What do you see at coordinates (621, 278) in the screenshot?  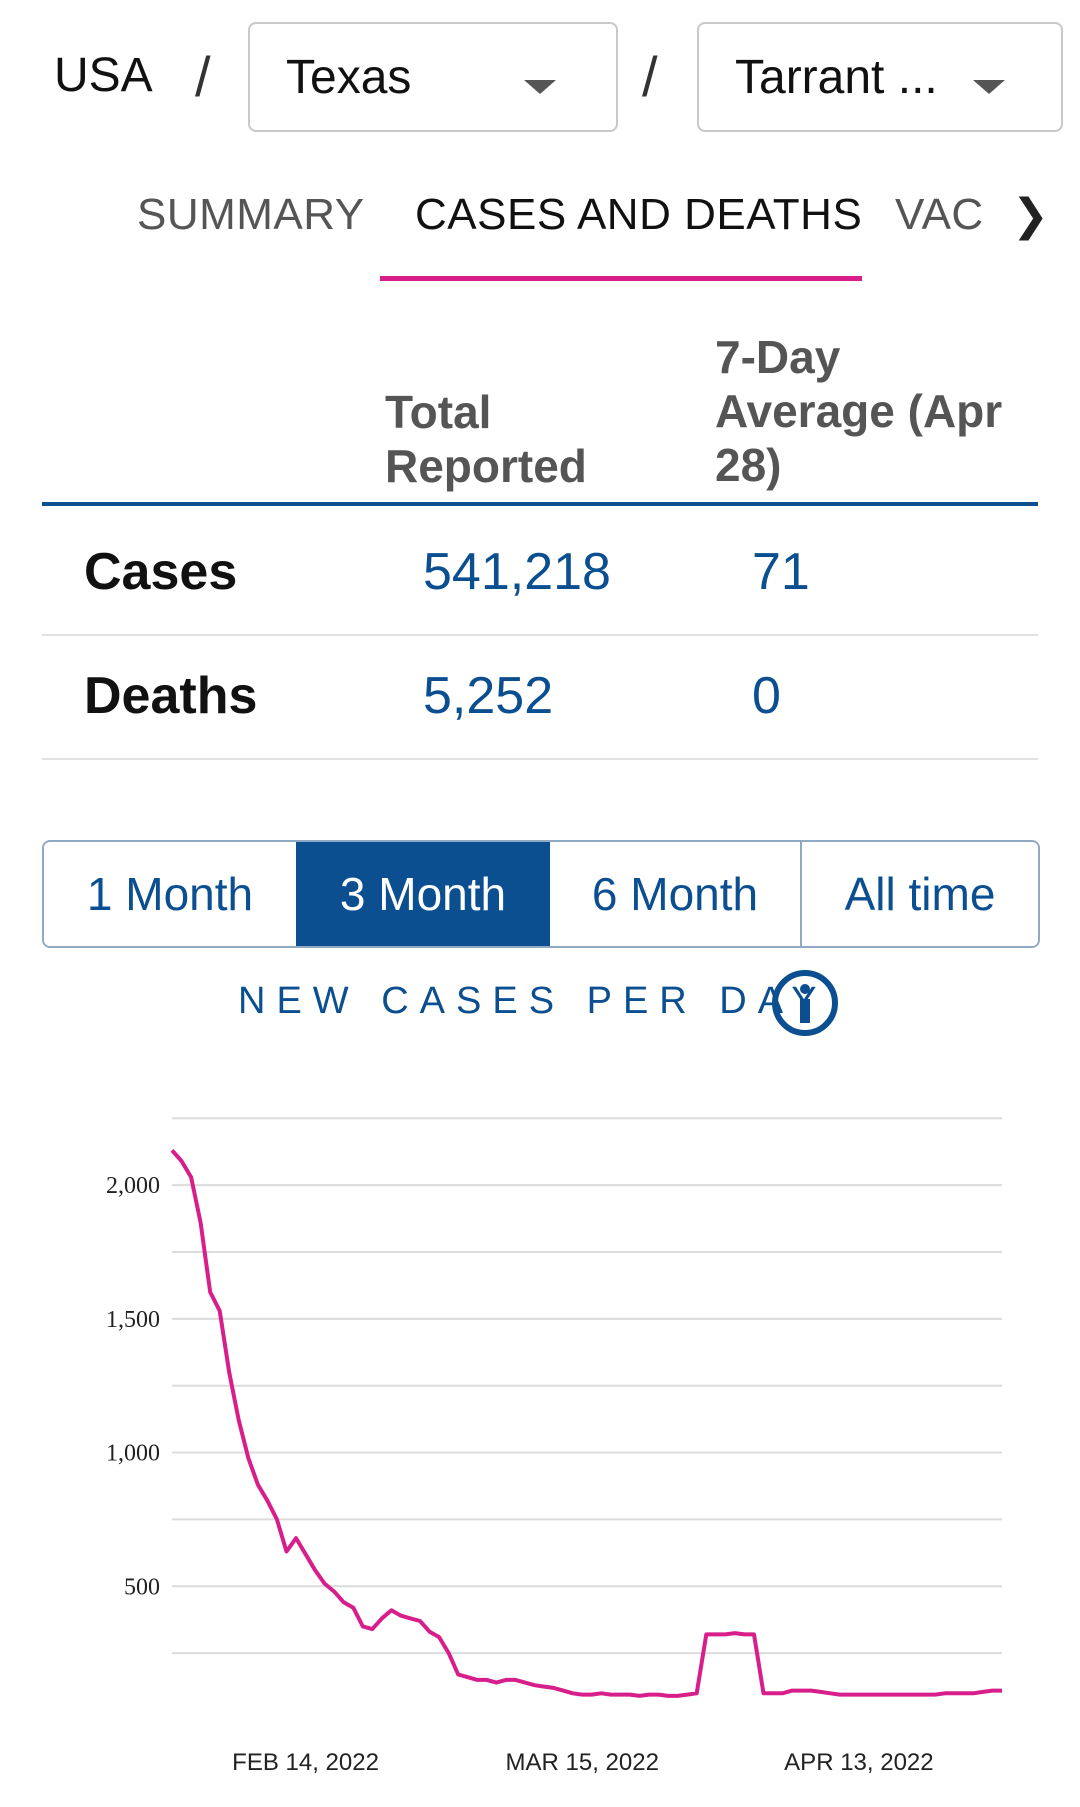 I see `active-tab-indicator` at bounding box center [621, 278].